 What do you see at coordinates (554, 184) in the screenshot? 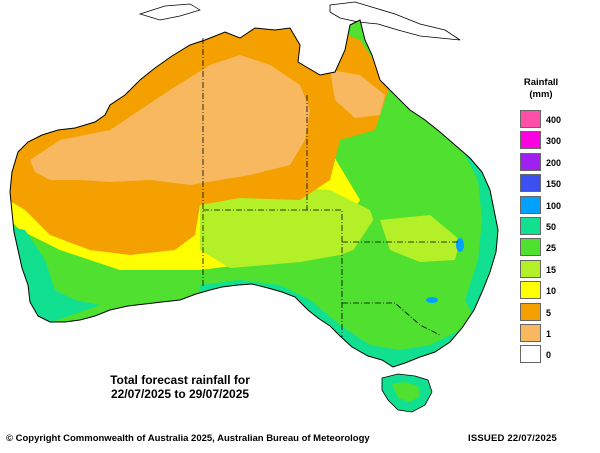
I see `legend-label-150: 150` at bounding box center [554, 184].